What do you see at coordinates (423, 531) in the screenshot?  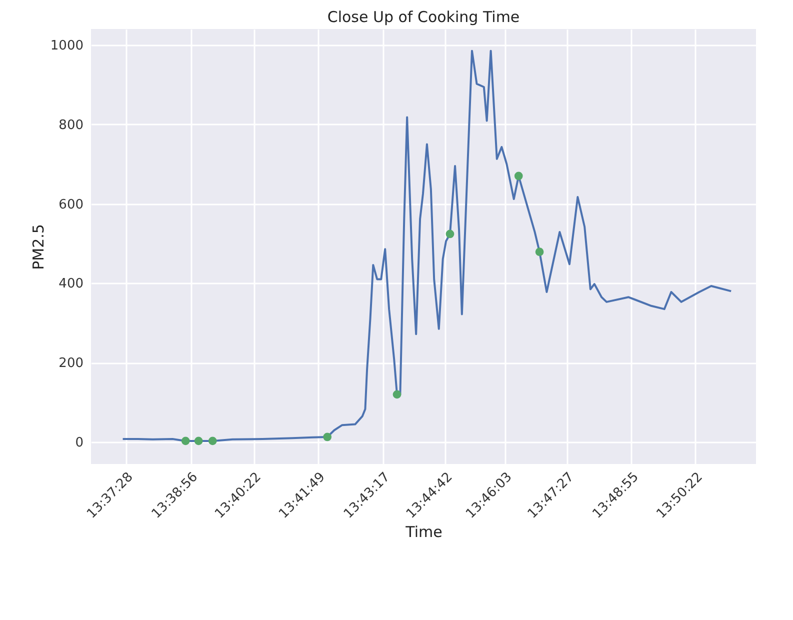 I see `x-axis-title: Time` at bounding box center [423, 531].